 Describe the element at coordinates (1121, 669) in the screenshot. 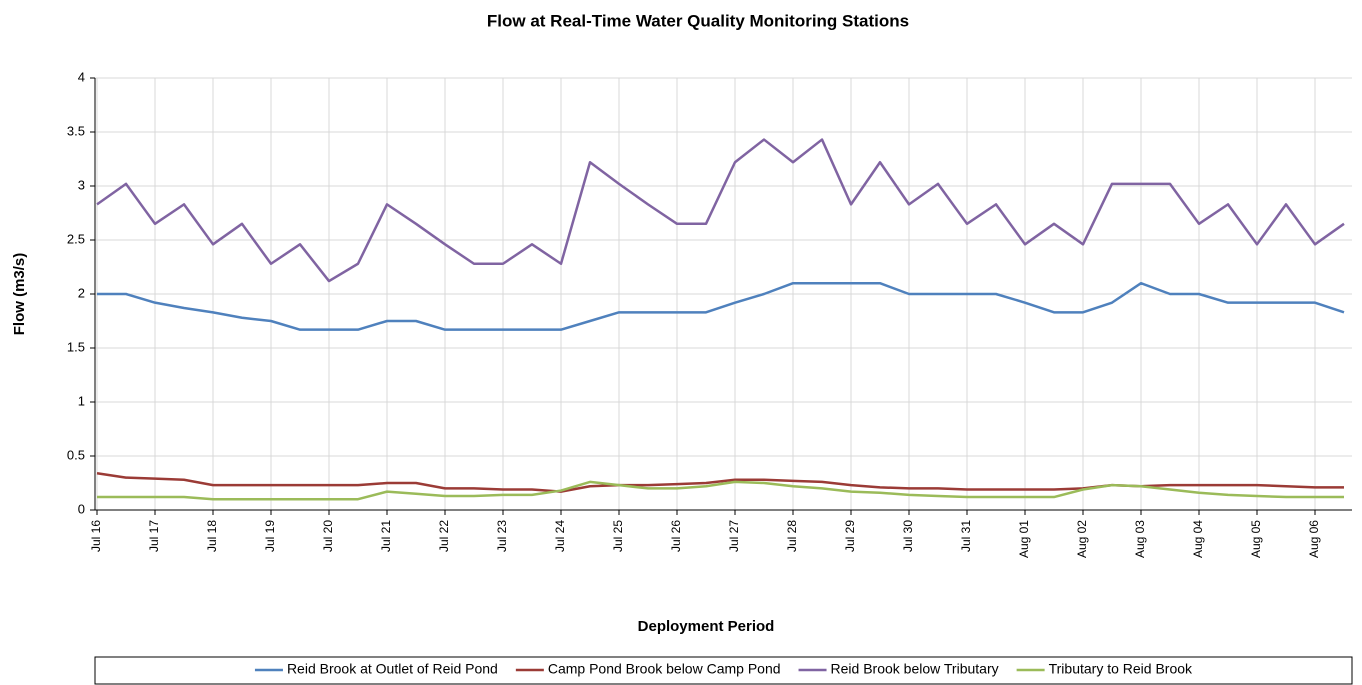

I see `legend-label: Tributary to Reid Brook` at that location.